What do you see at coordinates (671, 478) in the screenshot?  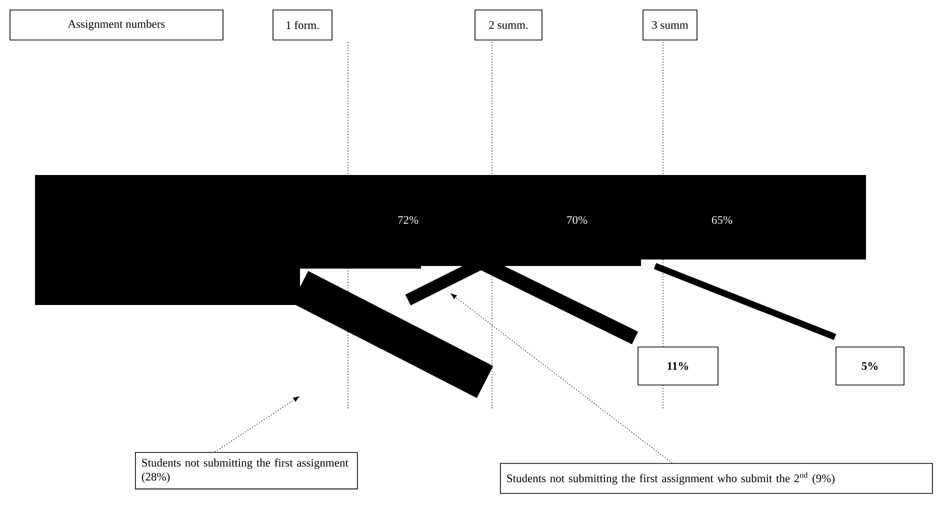 I see `text: Students not submitting the first assignment who submit the 2$^{nd}$ (9%)` at bounding box center [671, 478].